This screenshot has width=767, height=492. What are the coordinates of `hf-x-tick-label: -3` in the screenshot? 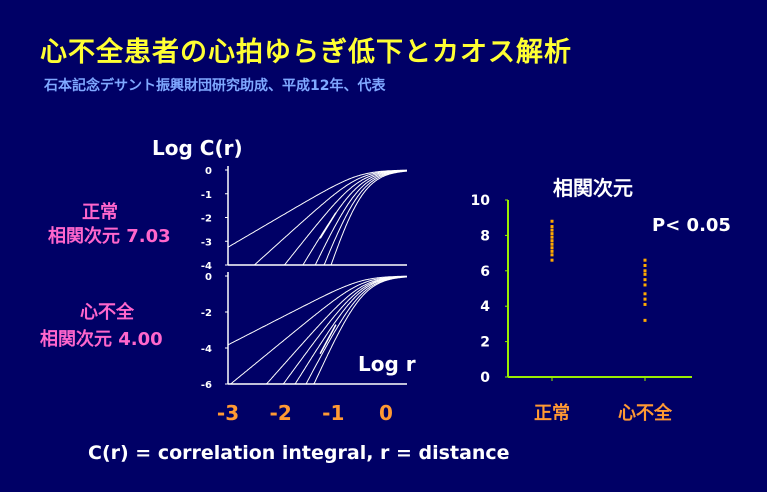 It's located at (228, 413).